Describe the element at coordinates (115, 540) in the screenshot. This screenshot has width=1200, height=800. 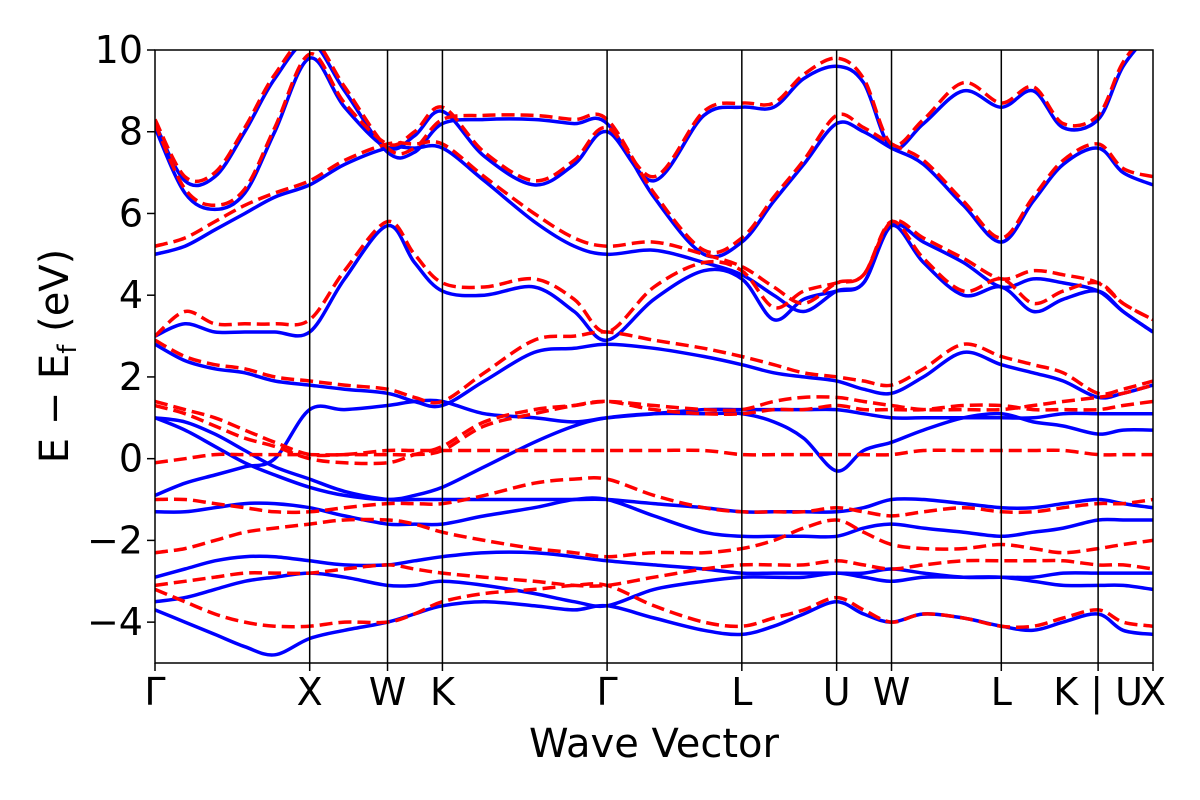
I see `y-tick-label: −2` at that location.